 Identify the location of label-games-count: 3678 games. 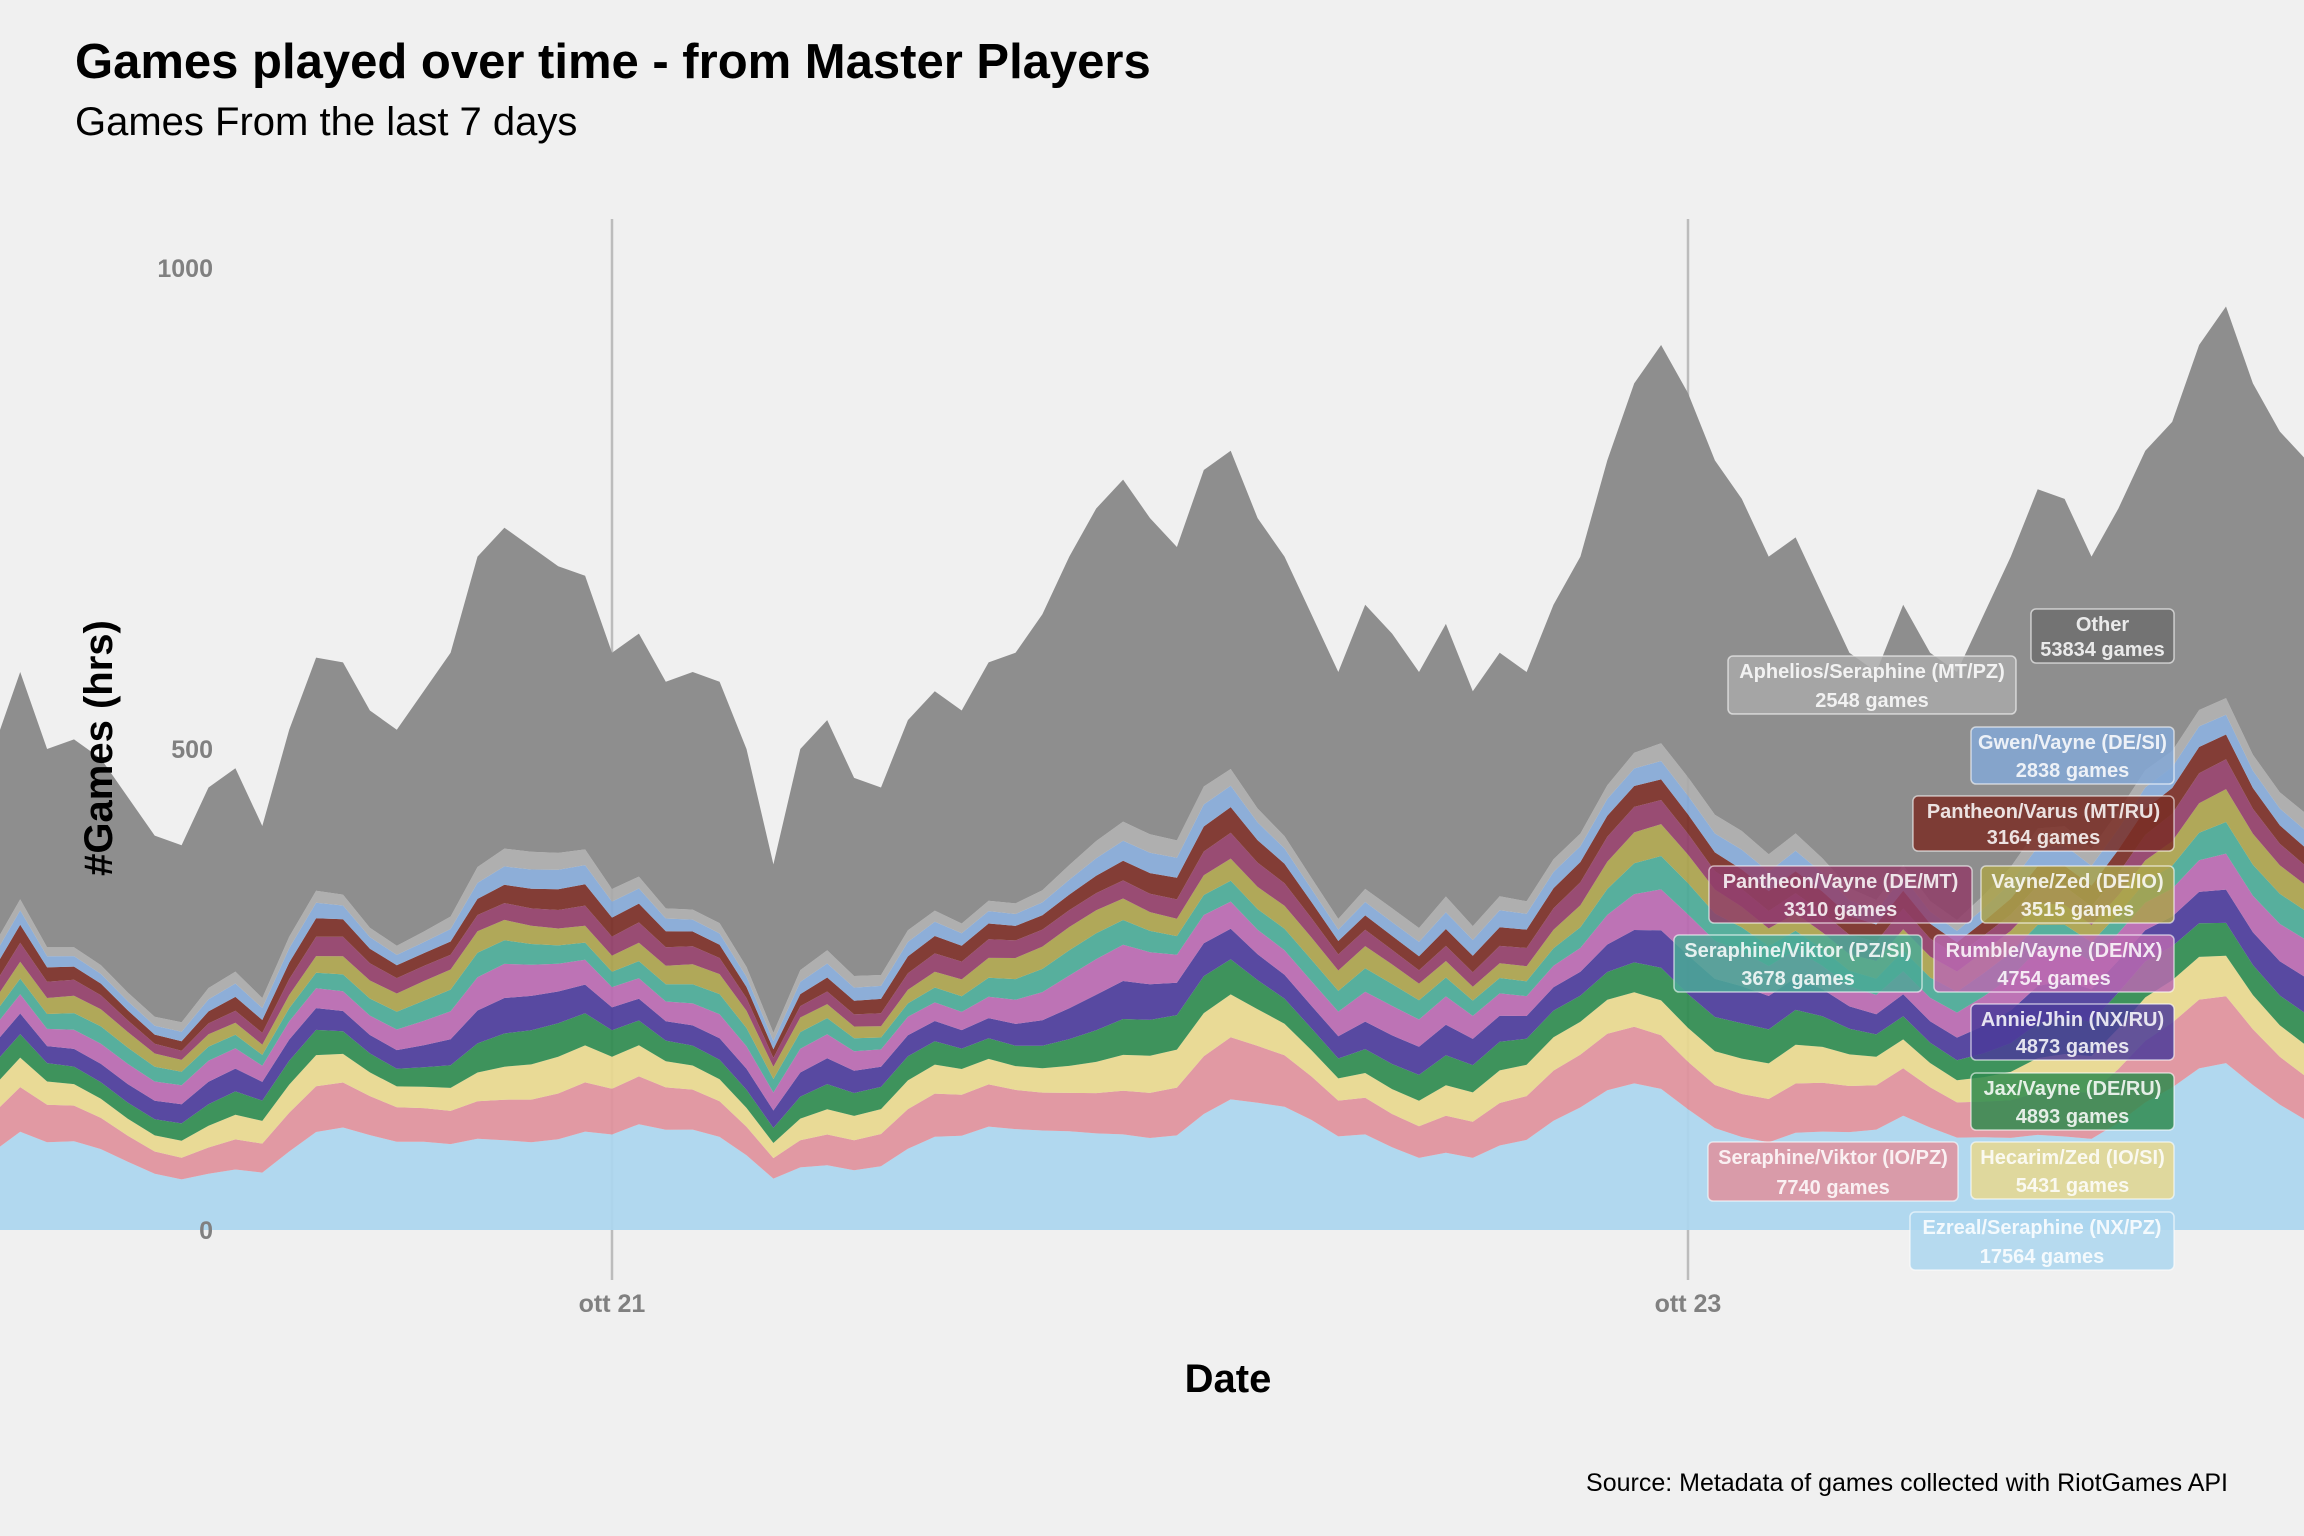
(1797, 979).